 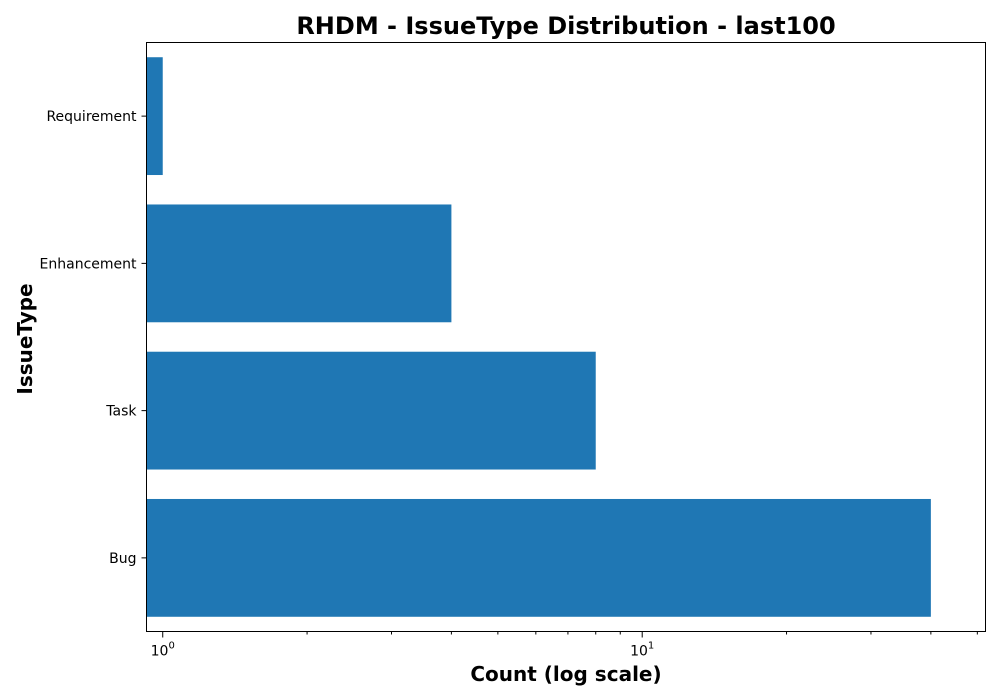 I want to click on x-axis-ticks: 10⁰ 10¹, so click(x=564, y=645).